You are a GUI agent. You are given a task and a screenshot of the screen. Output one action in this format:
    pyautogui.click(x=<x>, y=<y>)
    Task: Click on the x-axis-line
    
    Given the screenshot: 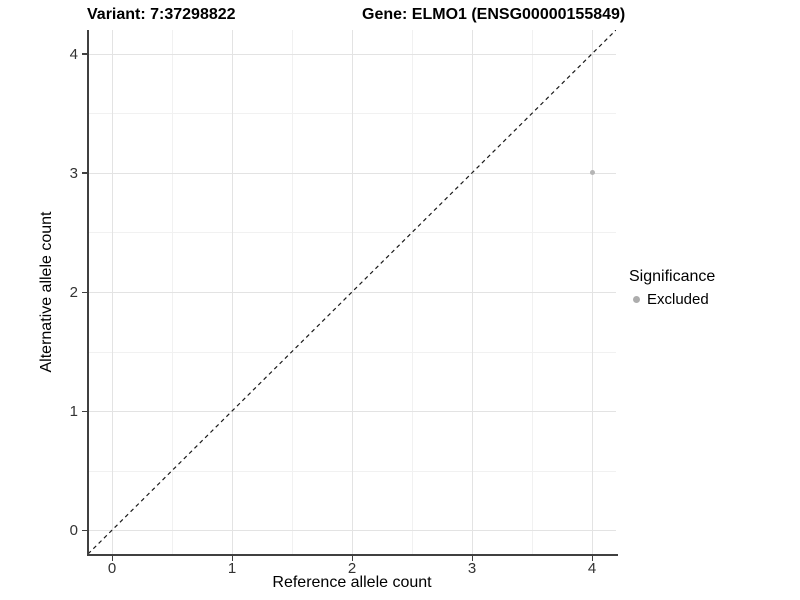 What is the action you would take?
    pyautogui.click(x=353, y=555)
    